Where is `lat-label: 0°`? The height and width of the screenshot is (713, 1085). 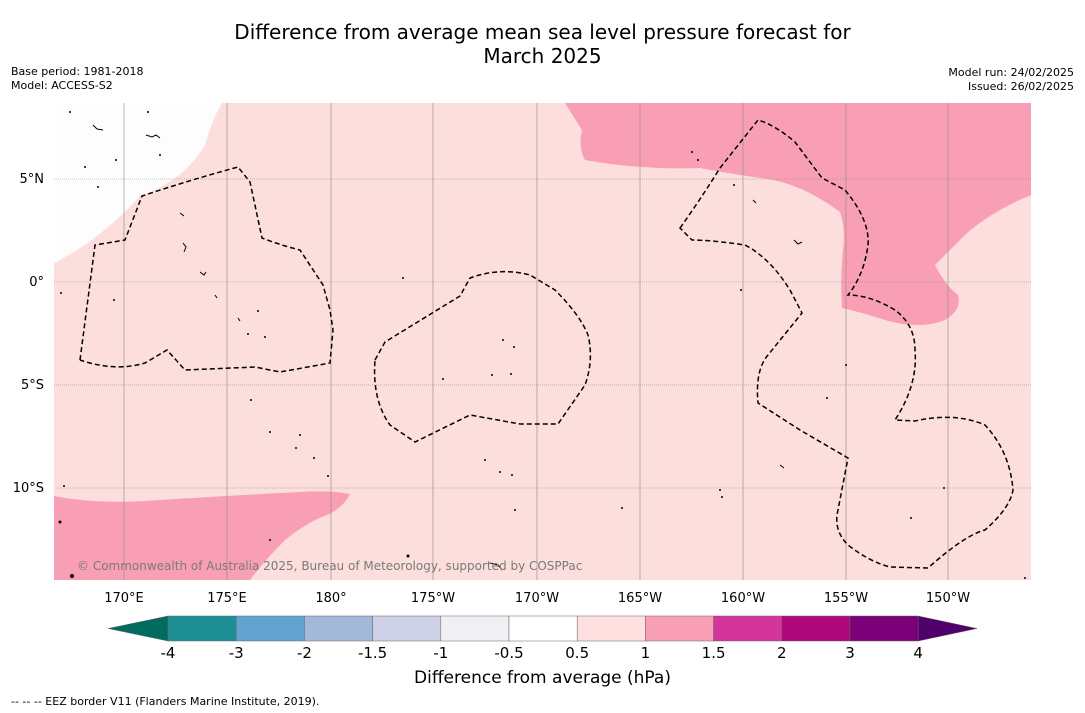
lat-label: 0° is located at coordinates (36, 282).